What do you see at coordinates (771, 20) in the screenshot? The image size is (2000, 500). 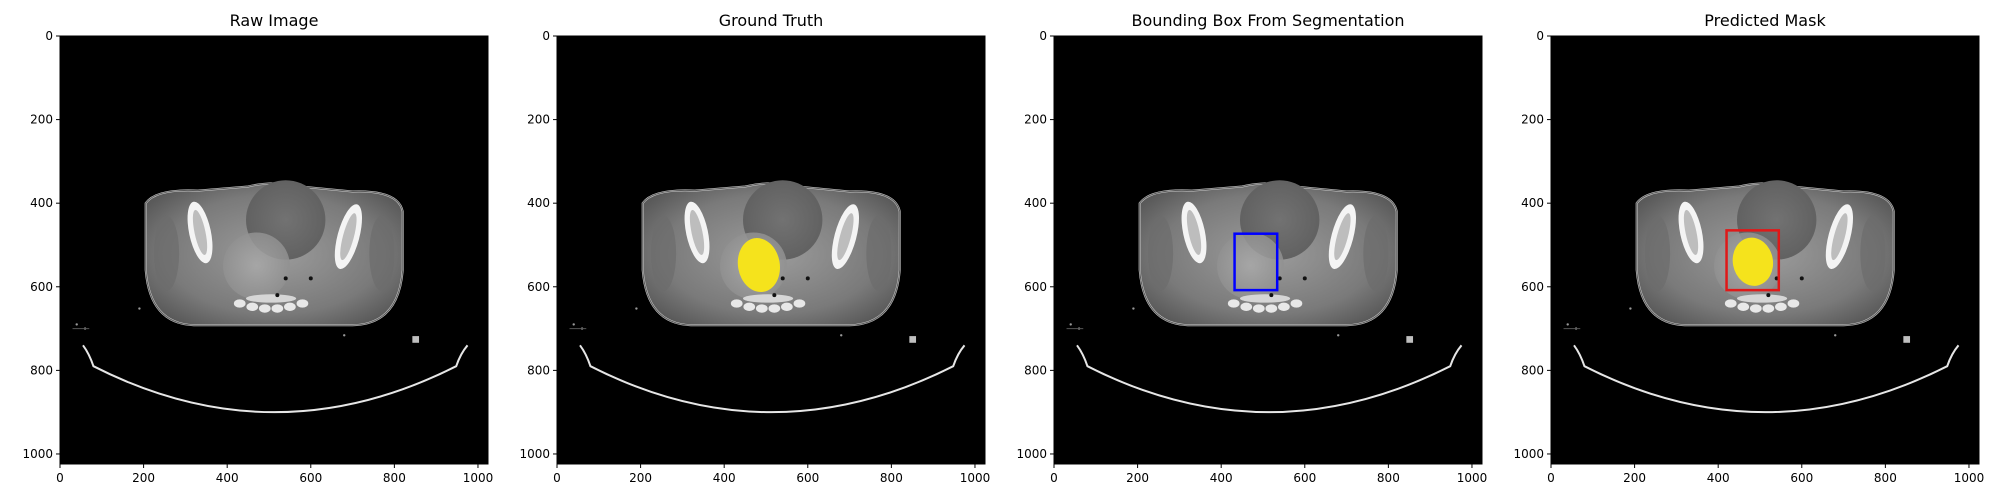 I see `panel-title: Ground Truth` at bounding box center [771, 20].